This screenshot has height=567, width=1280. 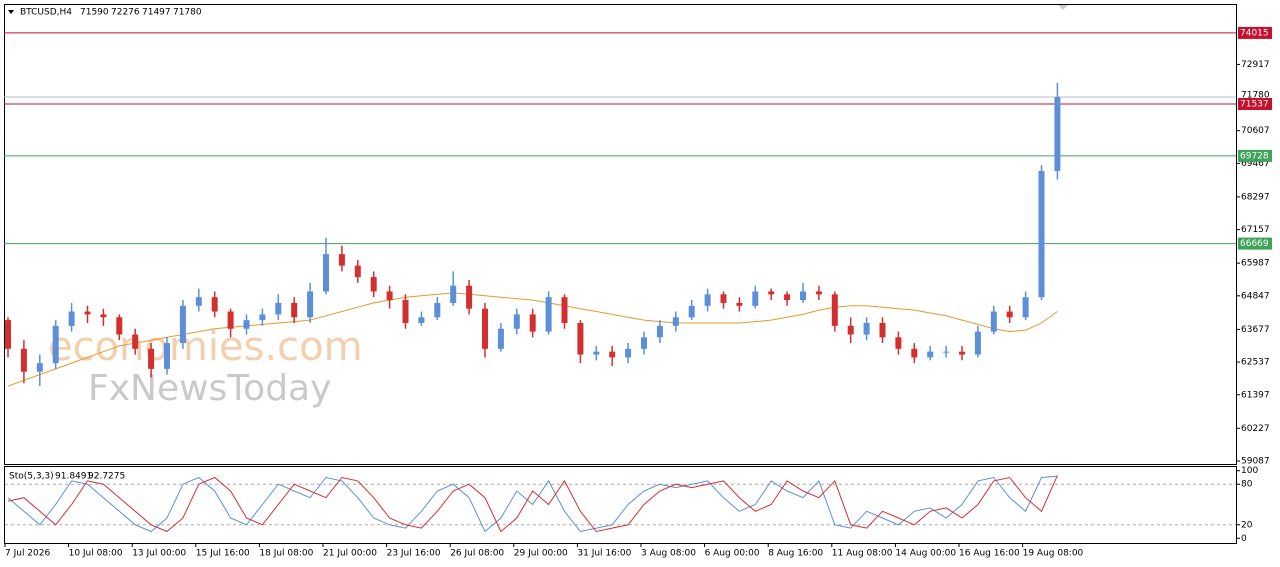 What do you see at coordinates (541, 554) in the screenshot?
I see `x-tick-label: 29 Jul 00:00` at bounding box center [541, 554].